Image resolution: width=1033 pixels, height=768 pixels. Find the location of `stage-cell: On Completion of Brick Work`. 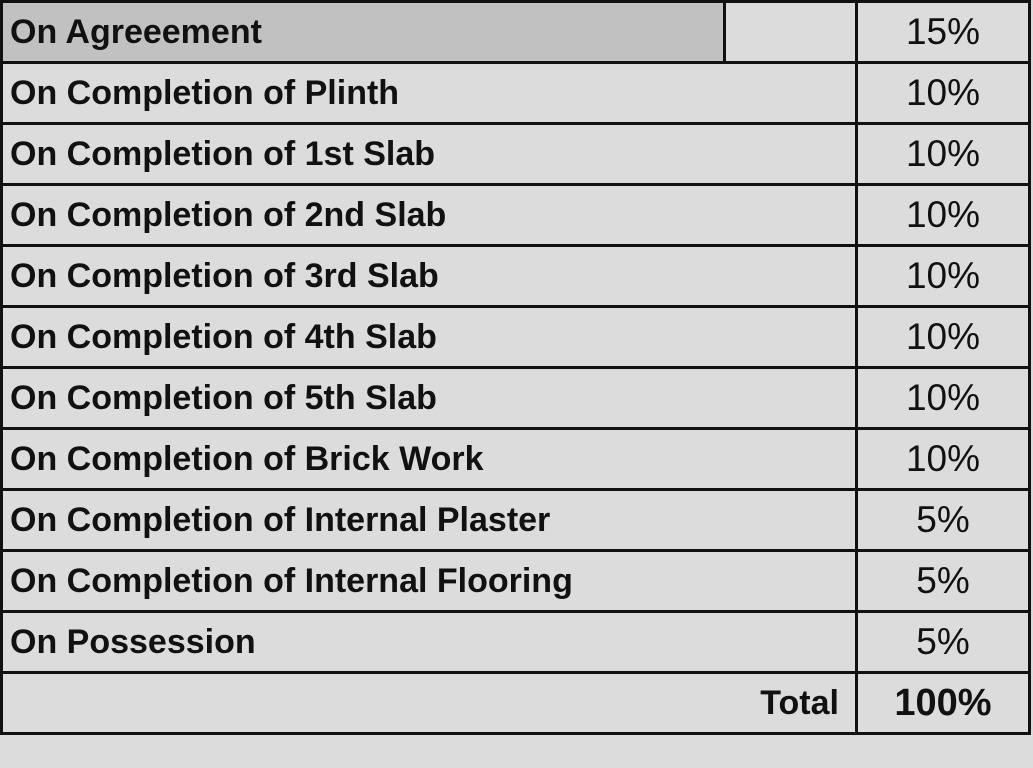

stage-cell: On Completion of Brick Work is located at coordinates (429, 459).